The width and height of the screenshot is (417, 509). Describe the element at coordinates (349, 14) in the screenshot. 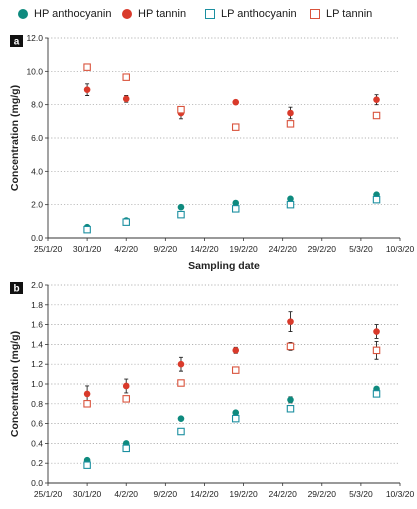

I see `legend-label-lp-tannin: LP tannin` at that location.